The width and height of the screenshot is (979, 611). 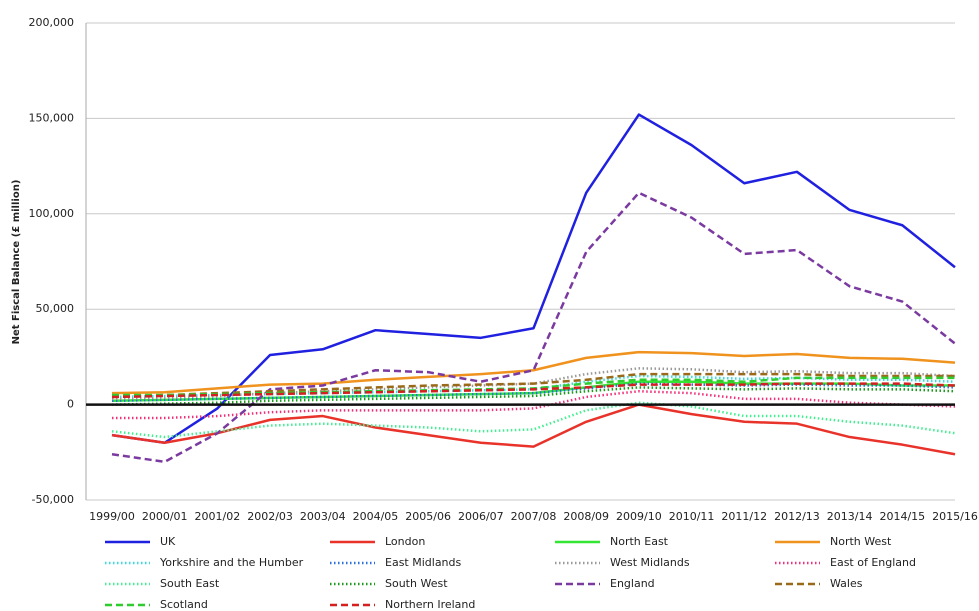 What do you see at coordinates (218, 516) in the screenshot?
I see `x-tick-label: 2001/02` at bounding box center [218, 516].